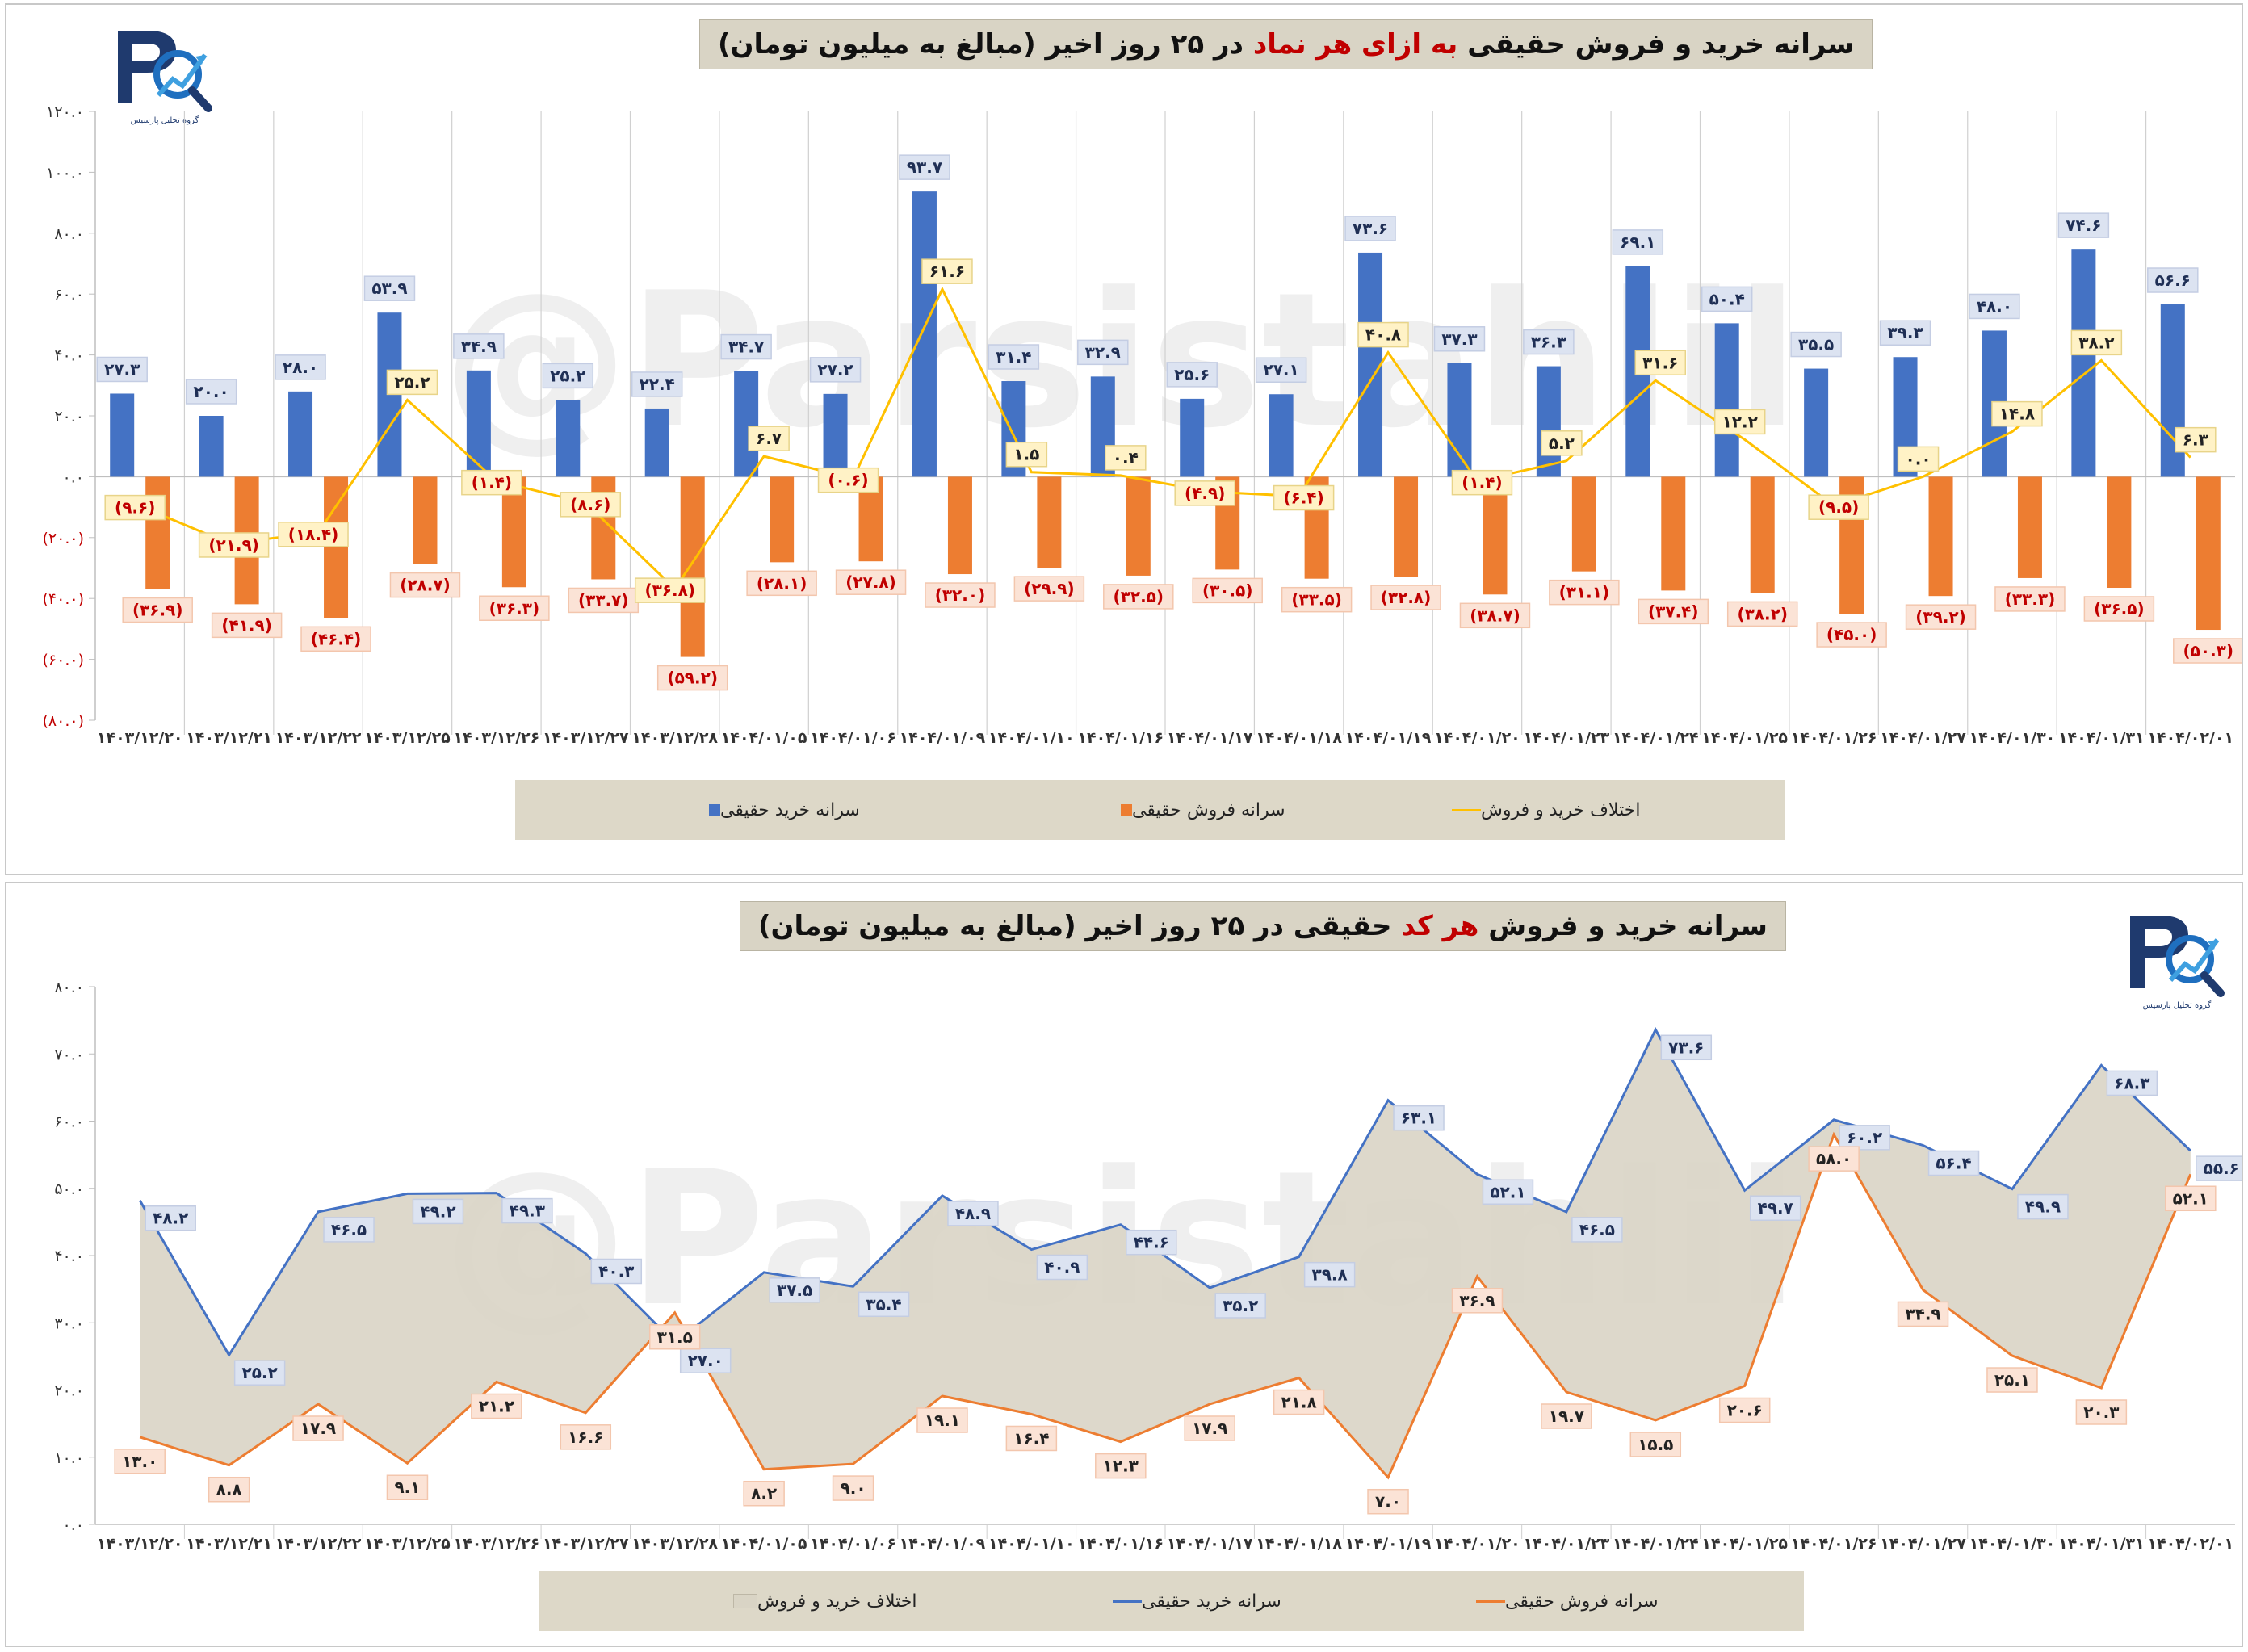 The height and width of the screenshot is (1652, 2248). What do you see at coordinates (2177, 963) in the screenshot?
I see `growth-arrow-logo-icon-2: گروه تحلیل پارسیس` at bounding box center [2177, 963].